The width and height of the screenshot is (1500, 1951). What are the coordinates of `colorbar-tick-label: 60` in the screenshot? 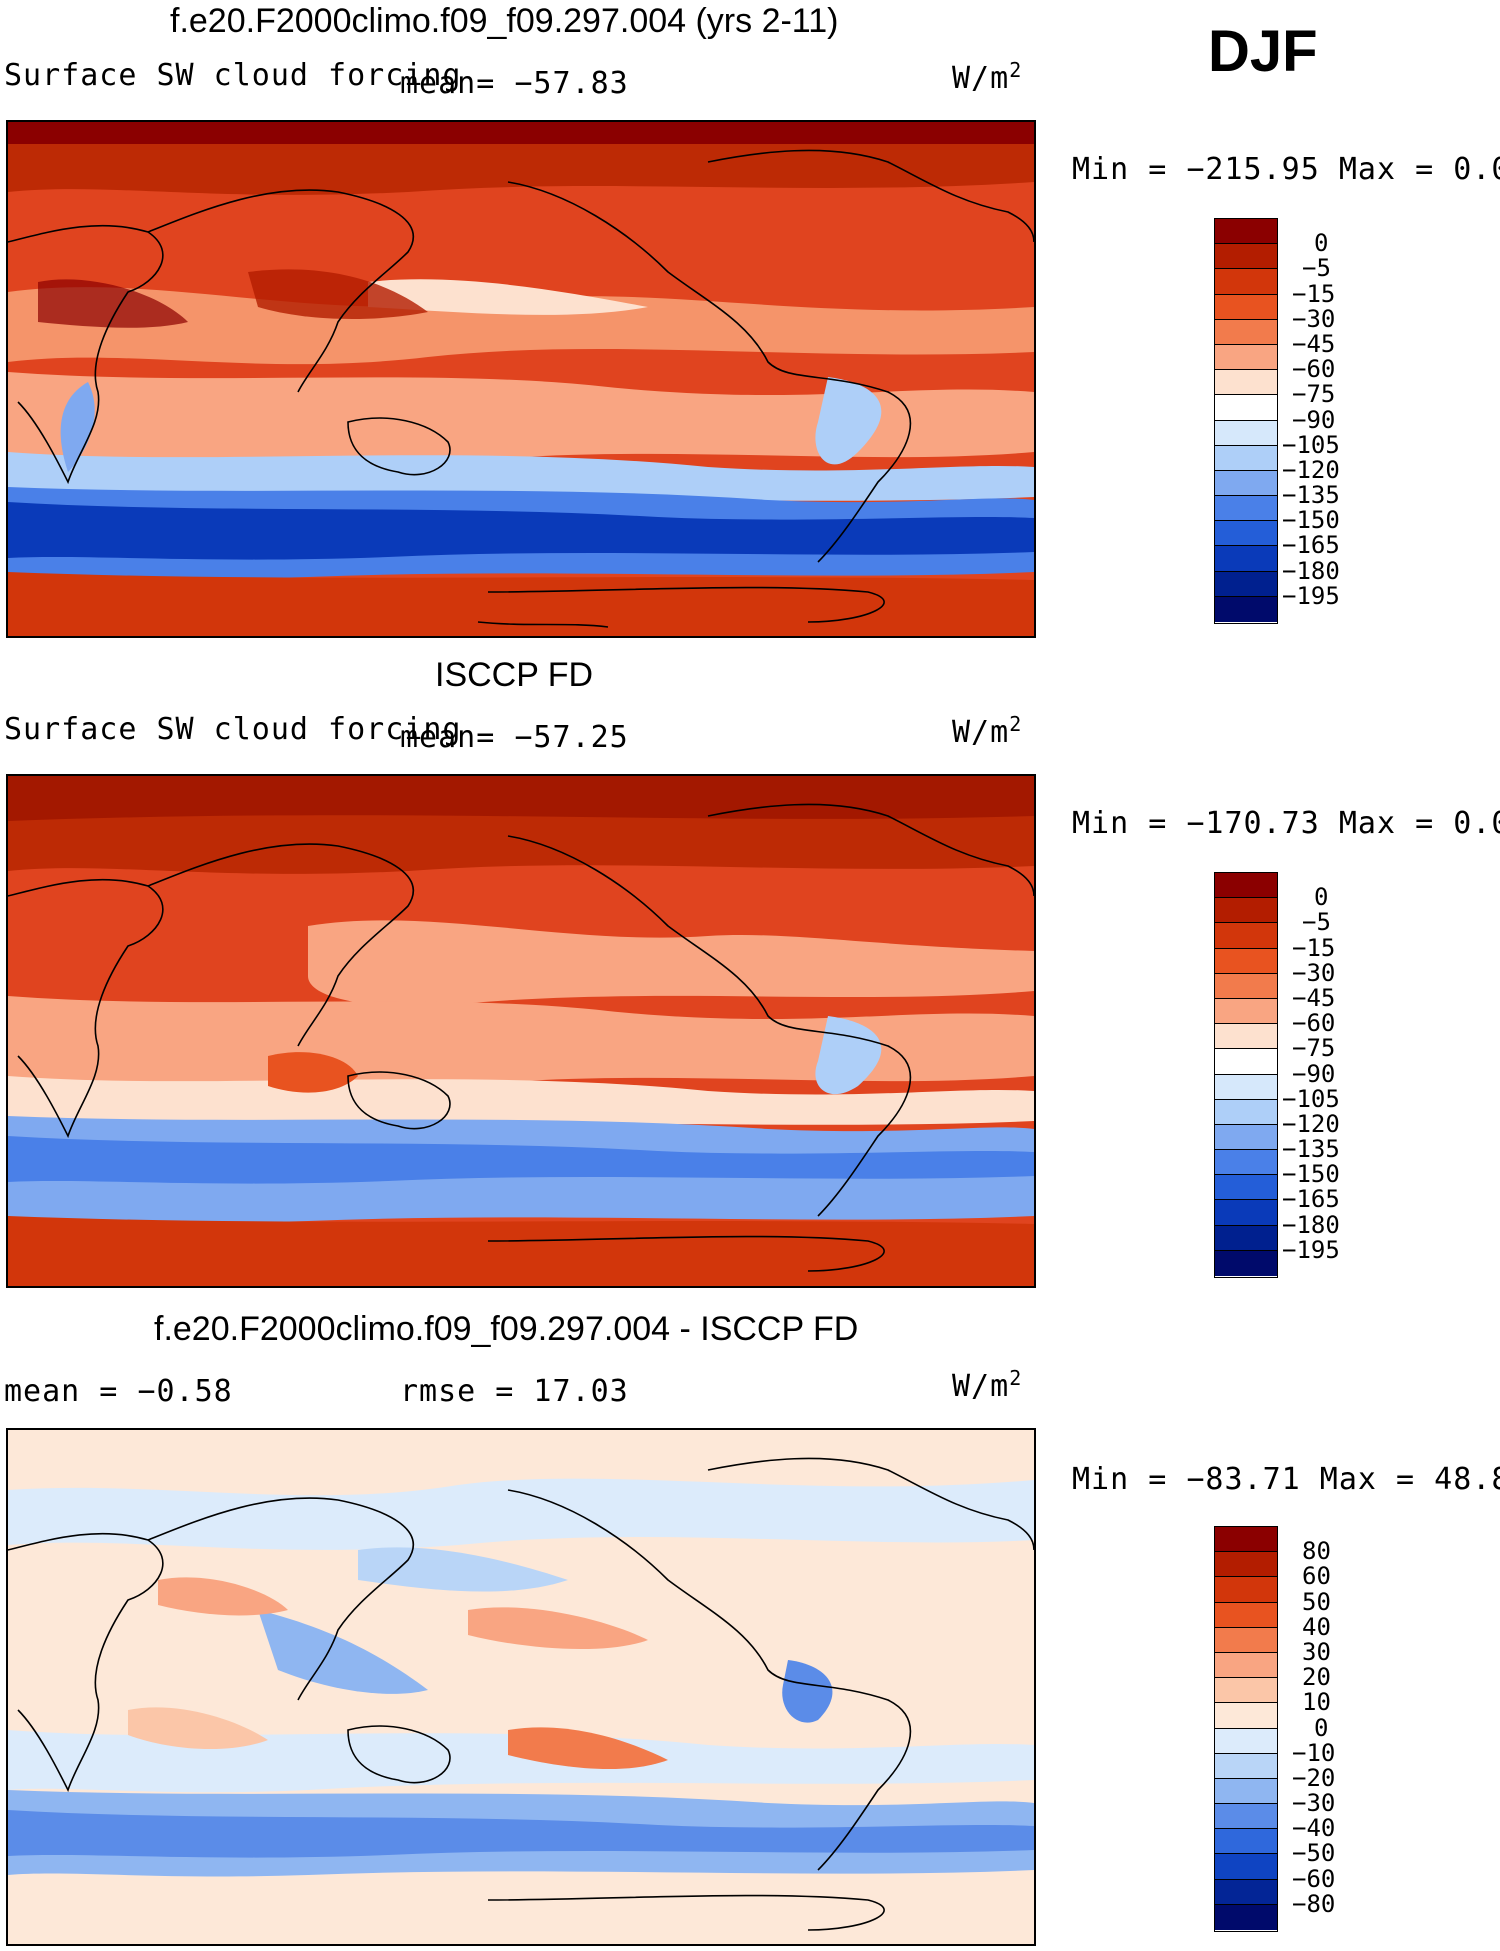 It's located at (1316, 1576).